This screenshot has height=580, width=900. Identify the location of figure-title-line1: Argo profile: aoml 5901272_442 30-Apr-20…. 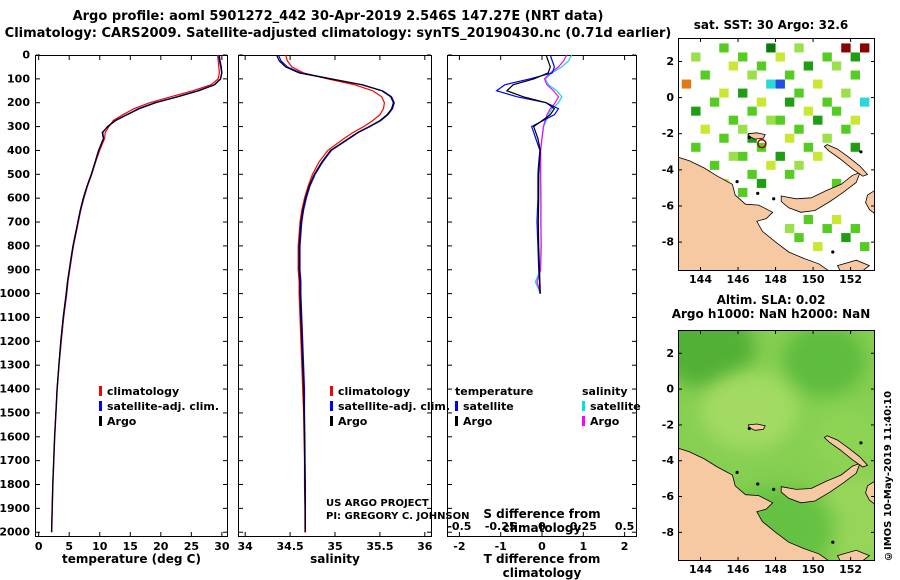
(338, 16).